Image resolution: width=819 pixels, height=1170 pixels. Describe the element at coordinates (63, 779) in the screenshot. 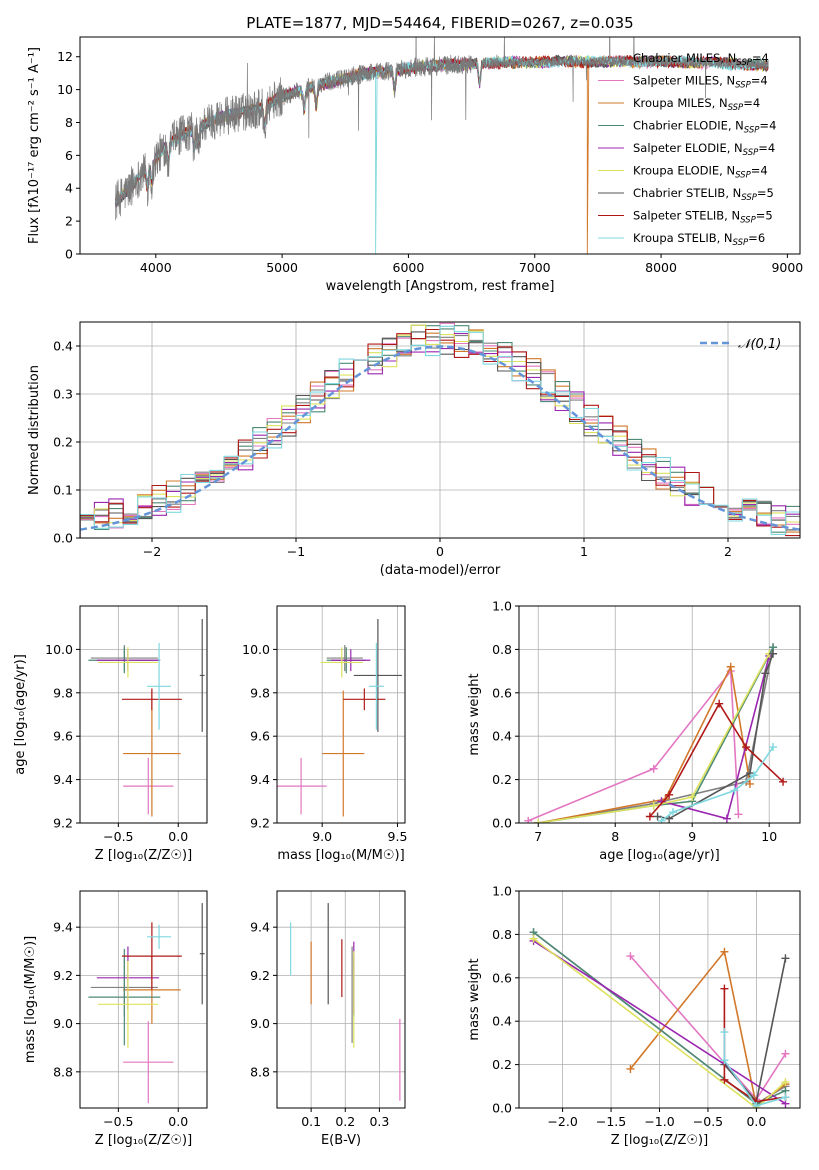

I see `y-tick-label: 9.4` at that location.